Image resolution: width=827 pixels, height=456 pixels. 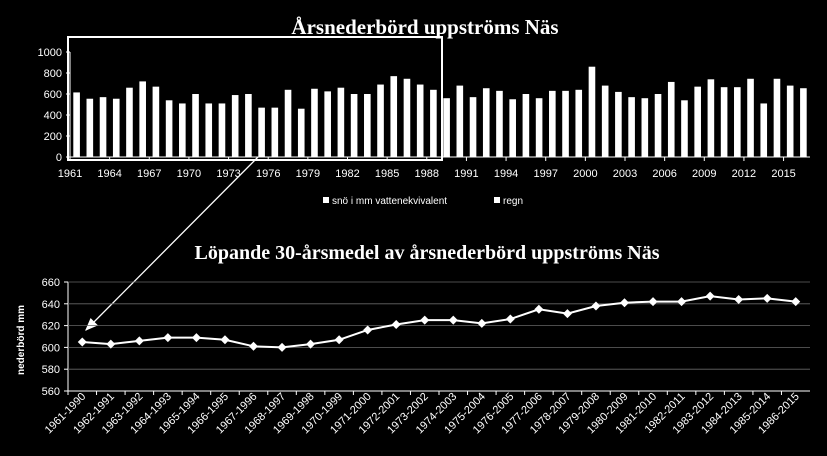 I want to click on bar-2010, so click(x=724, y=122).